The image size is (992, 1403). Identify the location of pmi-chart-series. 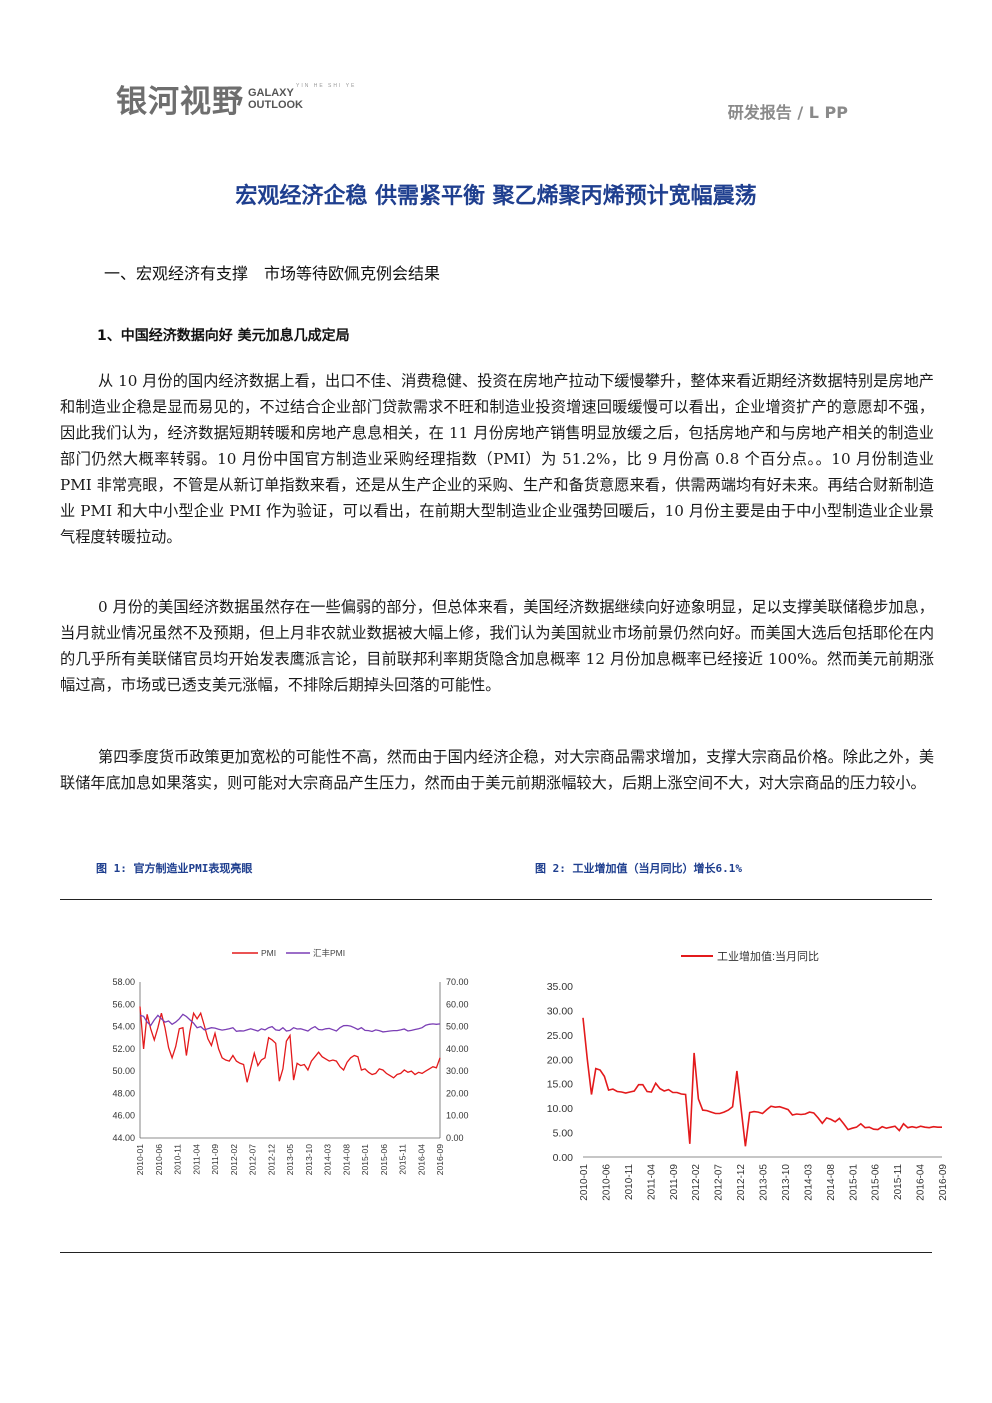
(290, 1044).